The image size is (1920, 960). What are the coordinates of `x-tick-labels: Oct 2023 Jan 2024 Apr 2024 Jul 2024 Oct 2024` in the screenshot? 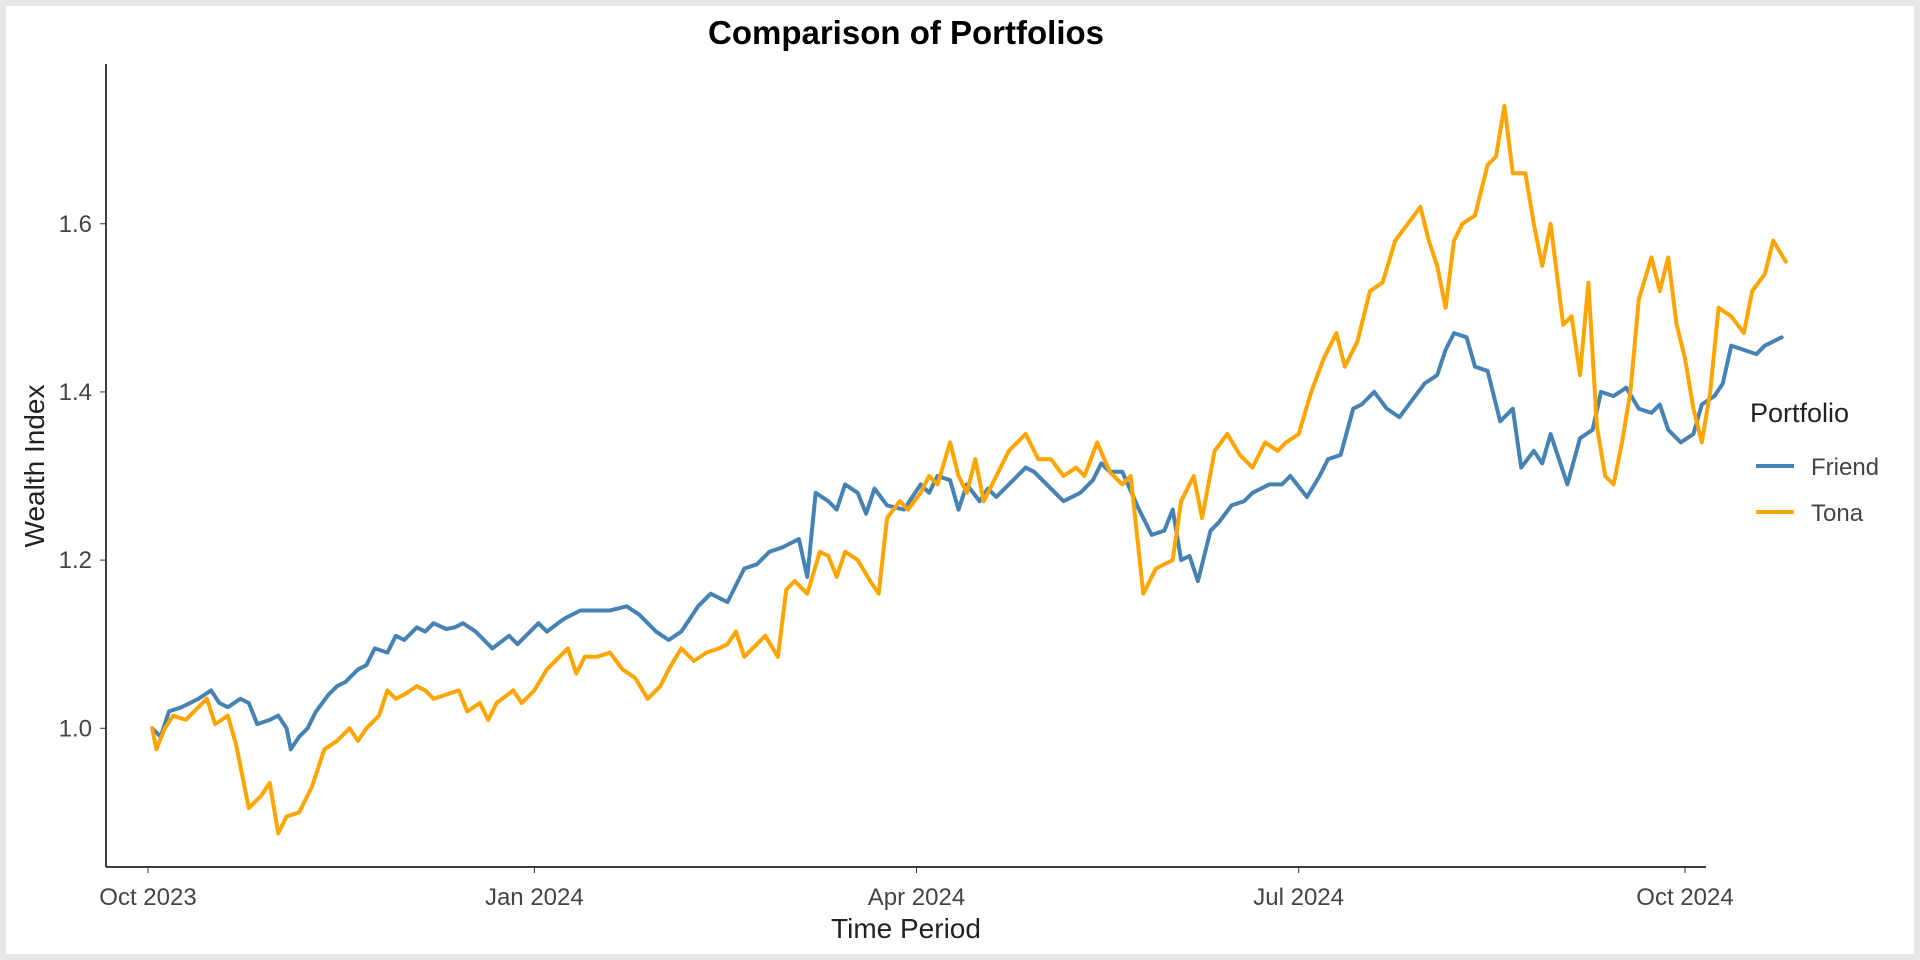 It's located at (916, 889).